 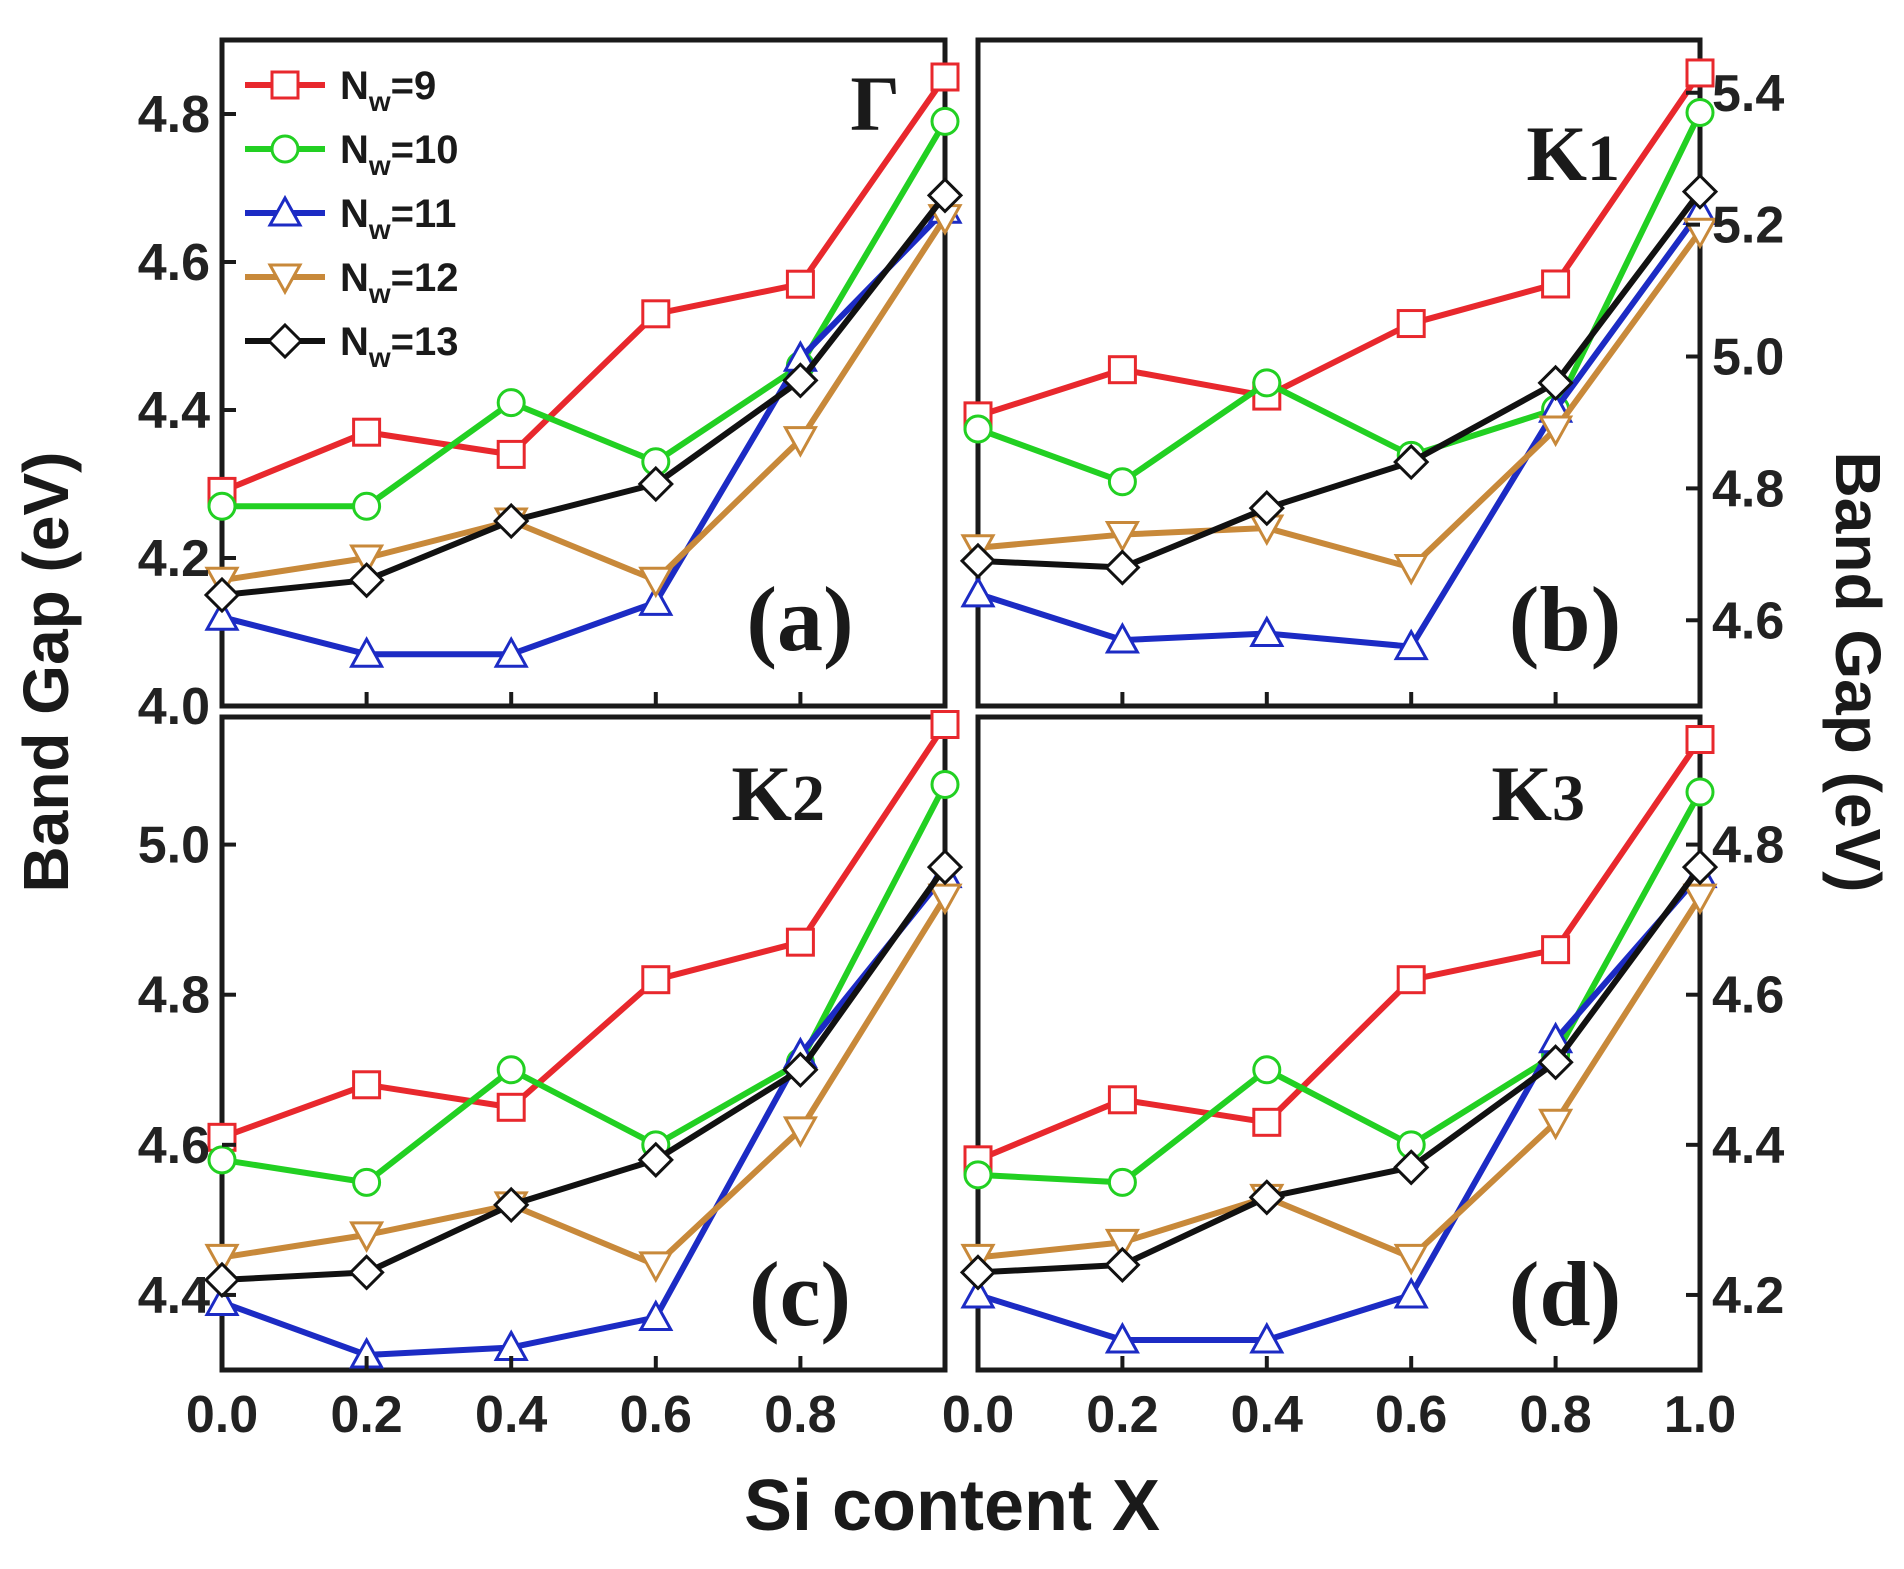 I want to click on panel-c-tag: (c), so click(x=800, y=1294).